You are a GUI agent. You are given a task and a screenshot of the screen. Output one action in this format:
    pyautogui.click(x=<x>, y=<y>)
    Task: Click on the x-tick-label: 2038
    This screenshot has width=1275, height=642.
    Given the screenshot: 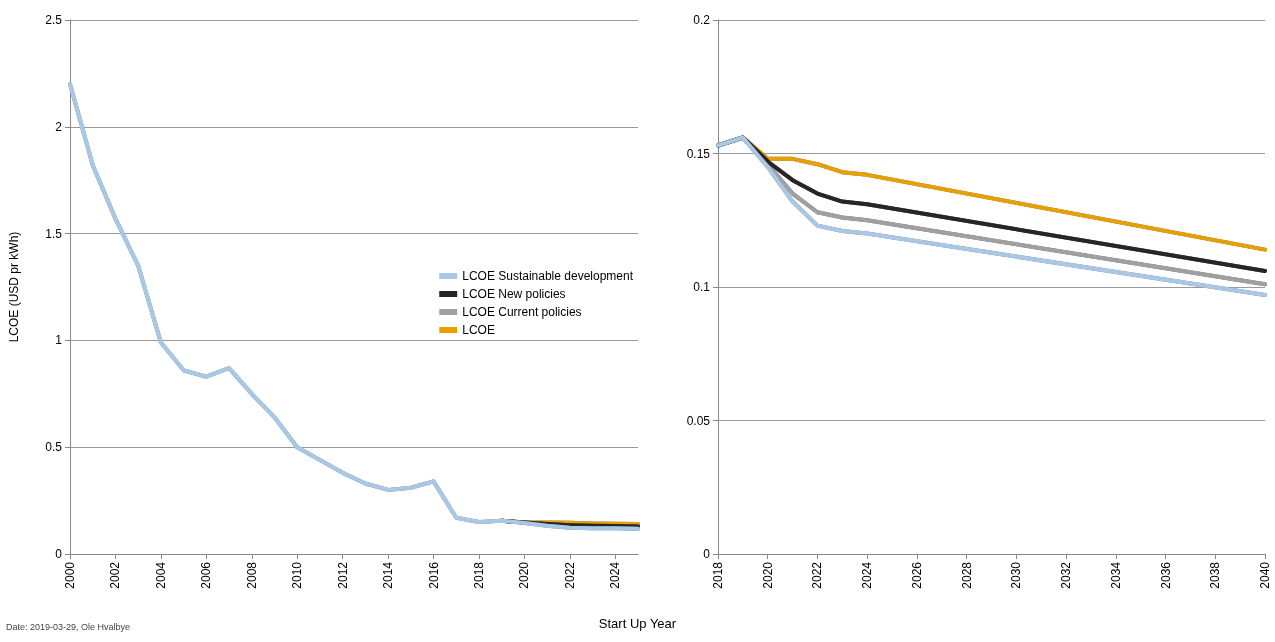 What is the action you would take?
    pyautogui.click(x=1215, y=575)
    